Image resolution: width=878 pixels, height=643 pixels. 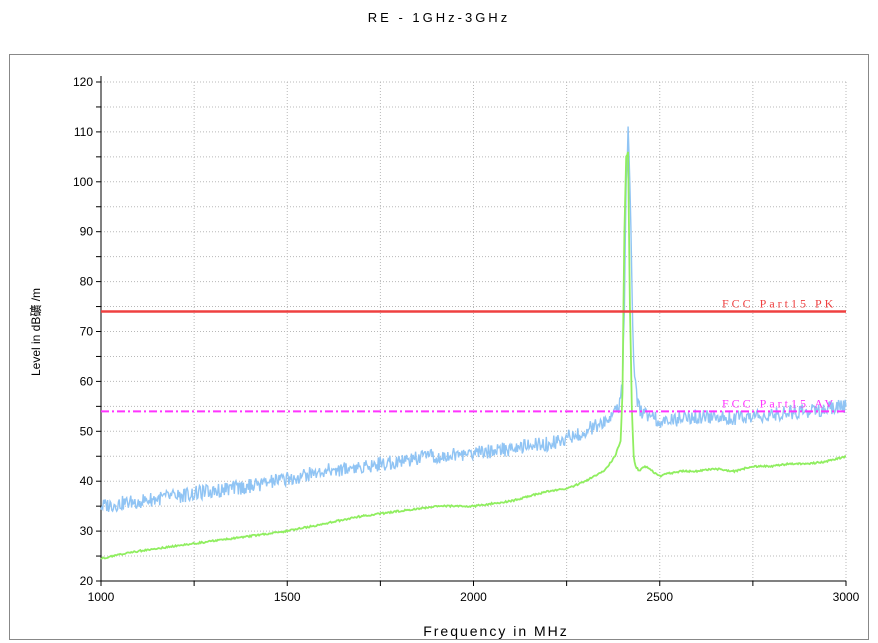 I want to click on y-tick-label: 90, so click(x=87, y=232).